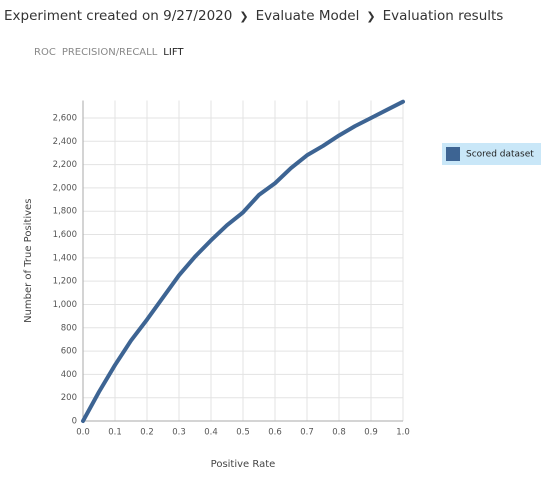 The height and width of the screenshot is (496, 557). I want to click on crumb: Experiment created on 9/27/2020, so click(118, 16).